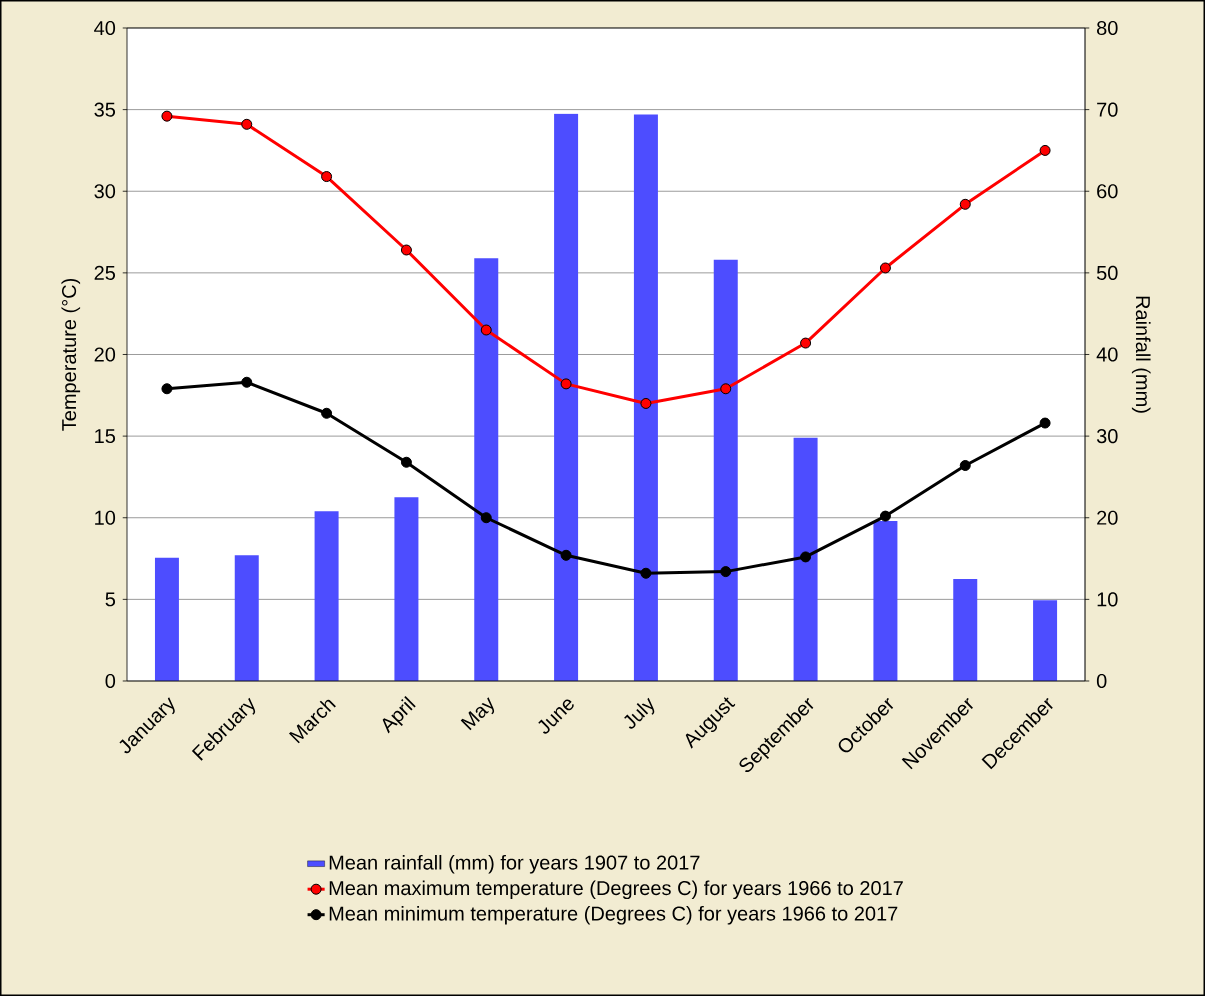 This screenshot has height=996, width=1205. Describe the element at coordinates (1107, 272) in the screenshot. I see `y2-tick-label: 50` at that location.